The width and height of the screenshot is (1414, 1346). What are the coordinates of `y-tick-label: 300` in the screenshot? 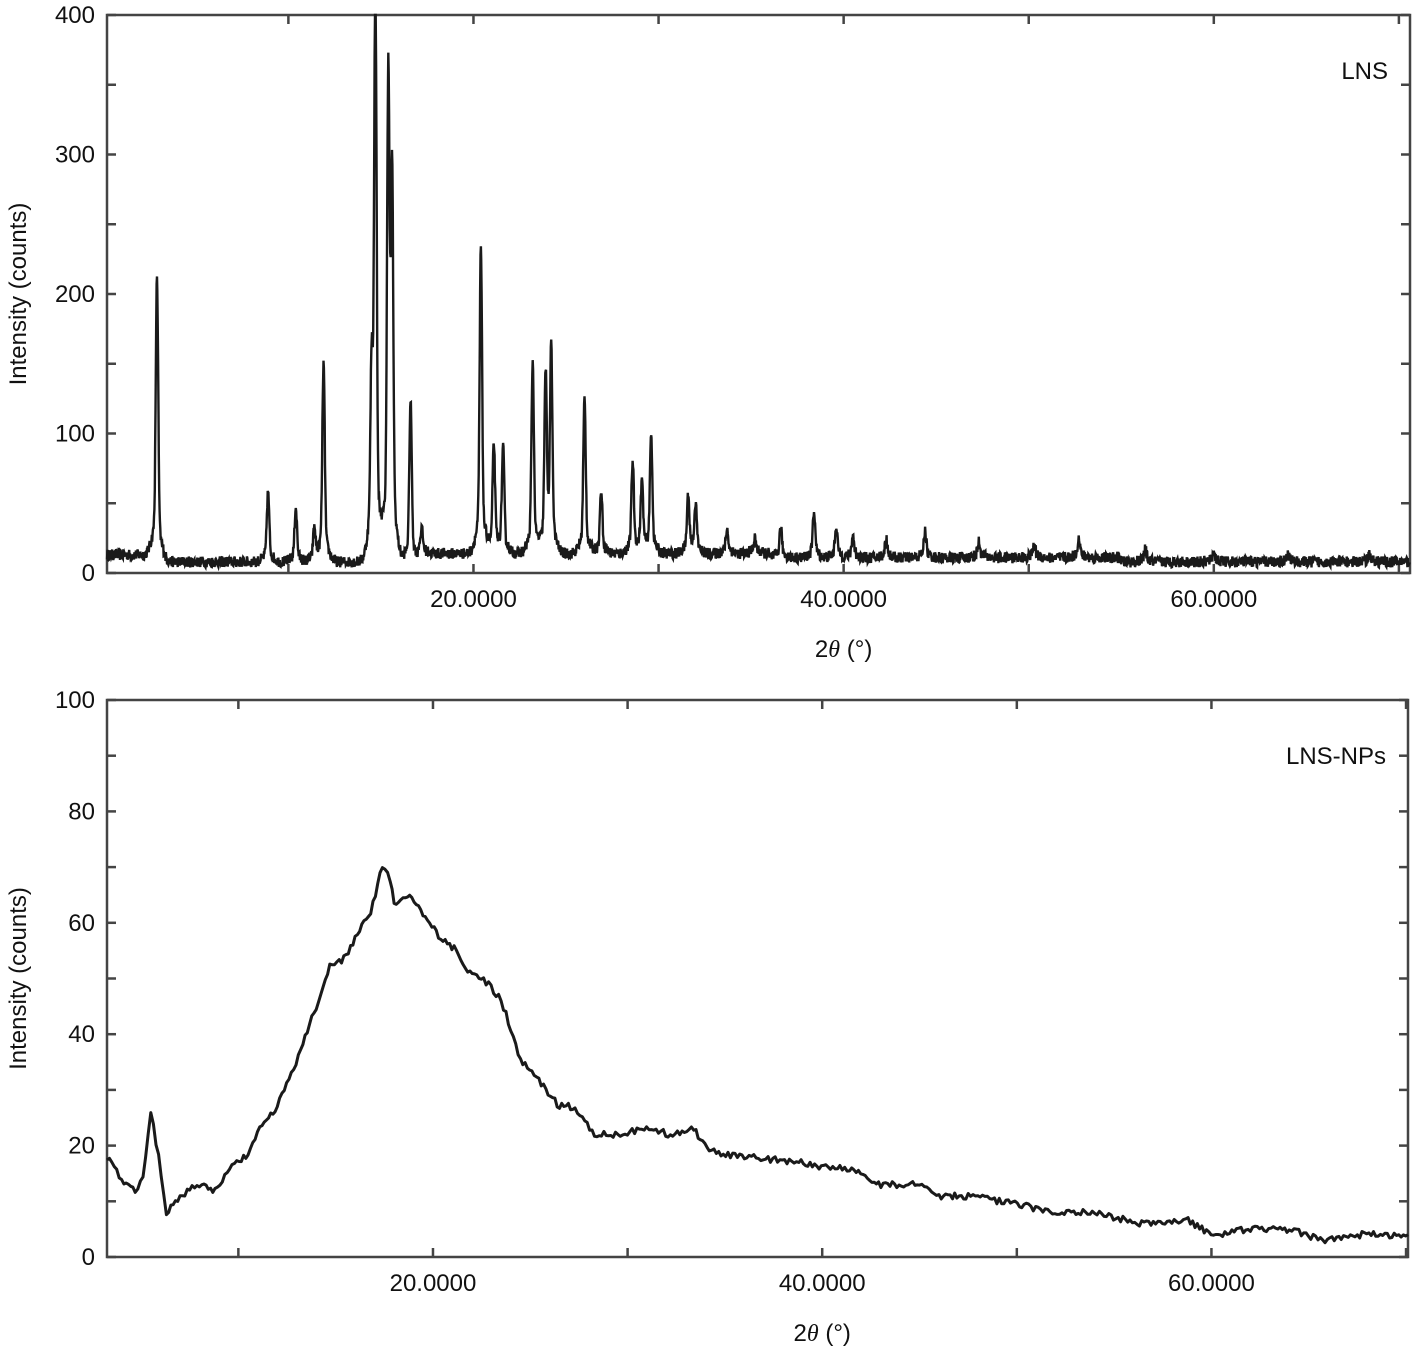 It's located at (75, 155).